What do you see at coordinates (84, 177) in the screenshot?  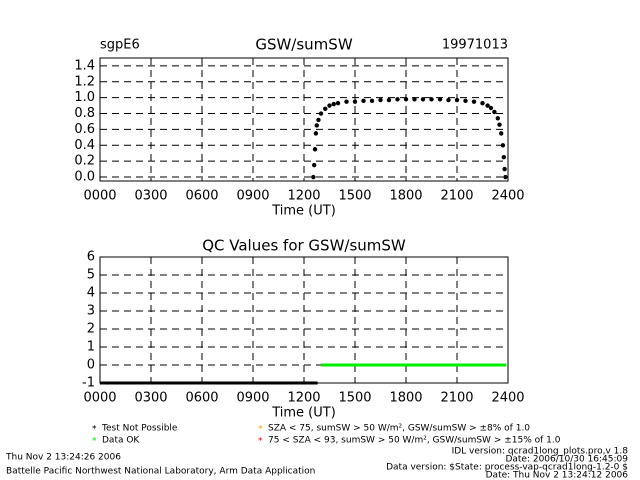 I see `y-tick-label: 0.0` at bounding box center [84, 177].